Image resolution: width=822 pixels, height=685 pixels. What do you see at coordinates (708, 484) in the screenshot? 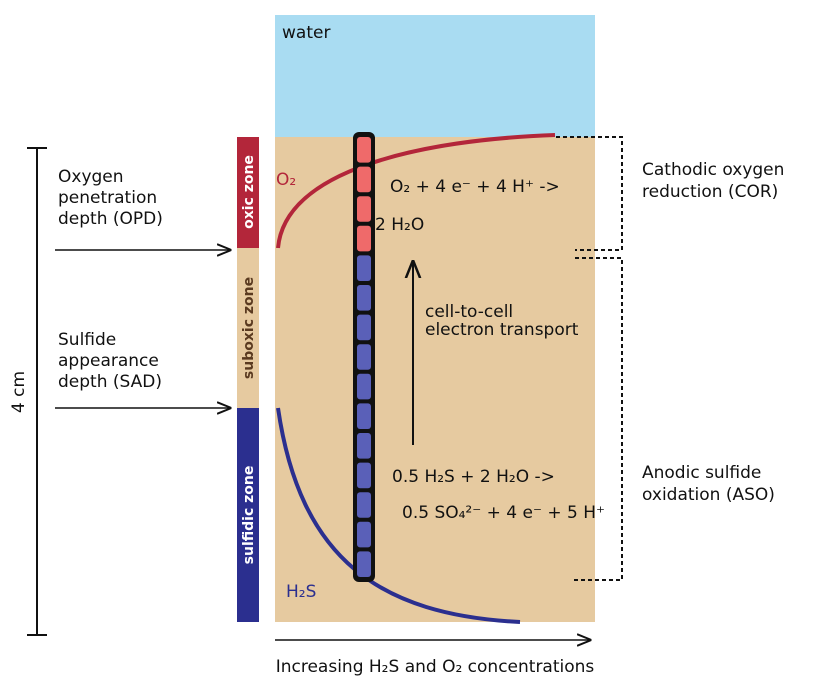
I see `aso-label: Anodic sulfide oxidation (ASO)` at bounding box center [708, 484].